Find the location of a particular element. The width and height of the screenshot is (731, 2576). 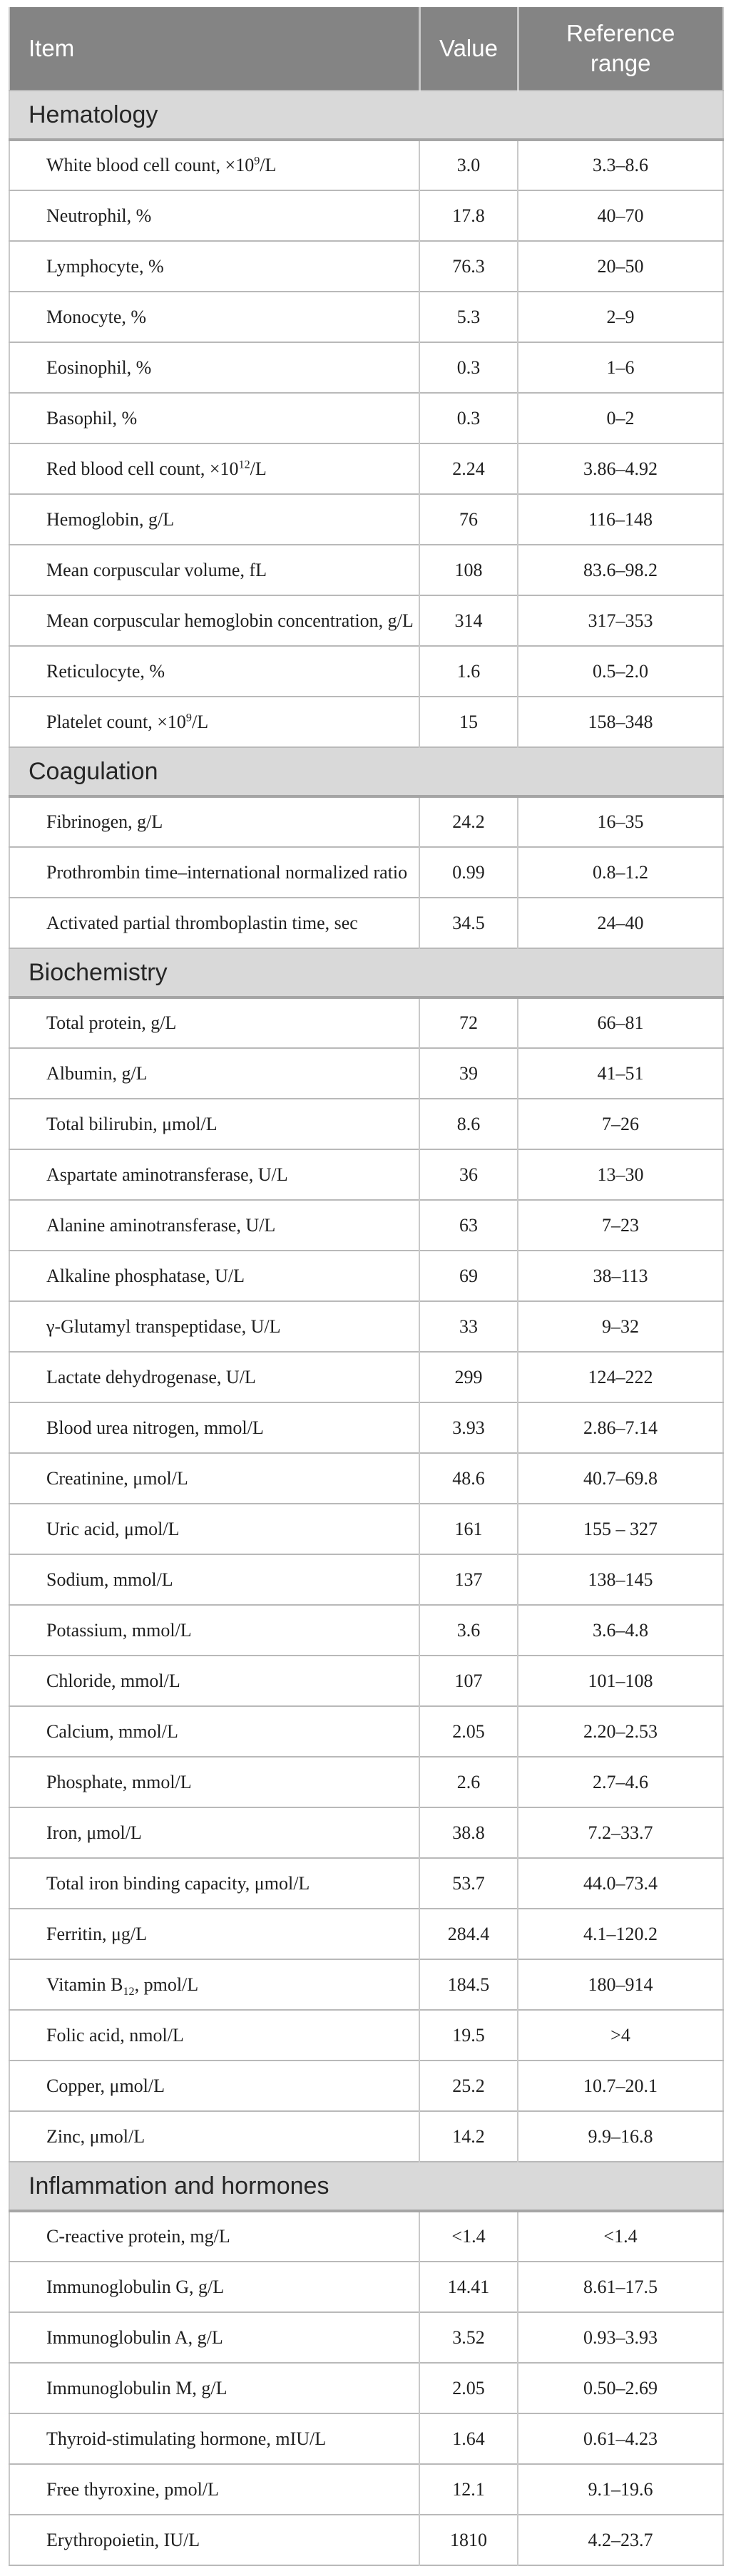

table-row: Blood urea nitrogen, mmol/L 3.93 2.86–7.14 is located at coordinates (366, 1427).